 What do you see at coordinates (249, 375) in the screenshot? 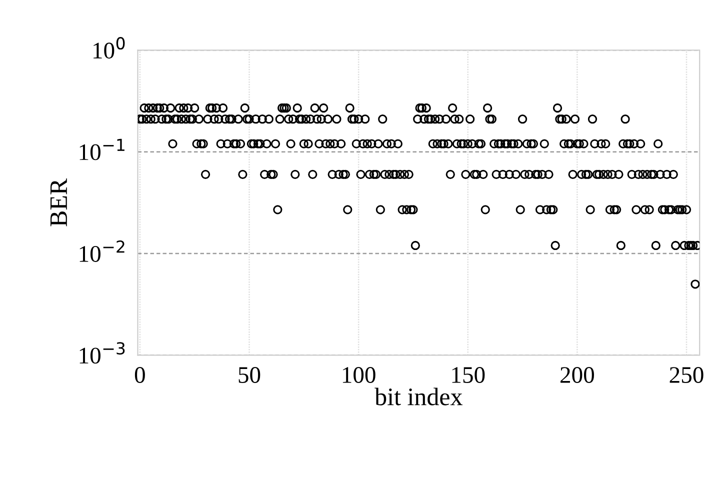
I see `x-tick-label: 50` at bounding box center [249, 375].